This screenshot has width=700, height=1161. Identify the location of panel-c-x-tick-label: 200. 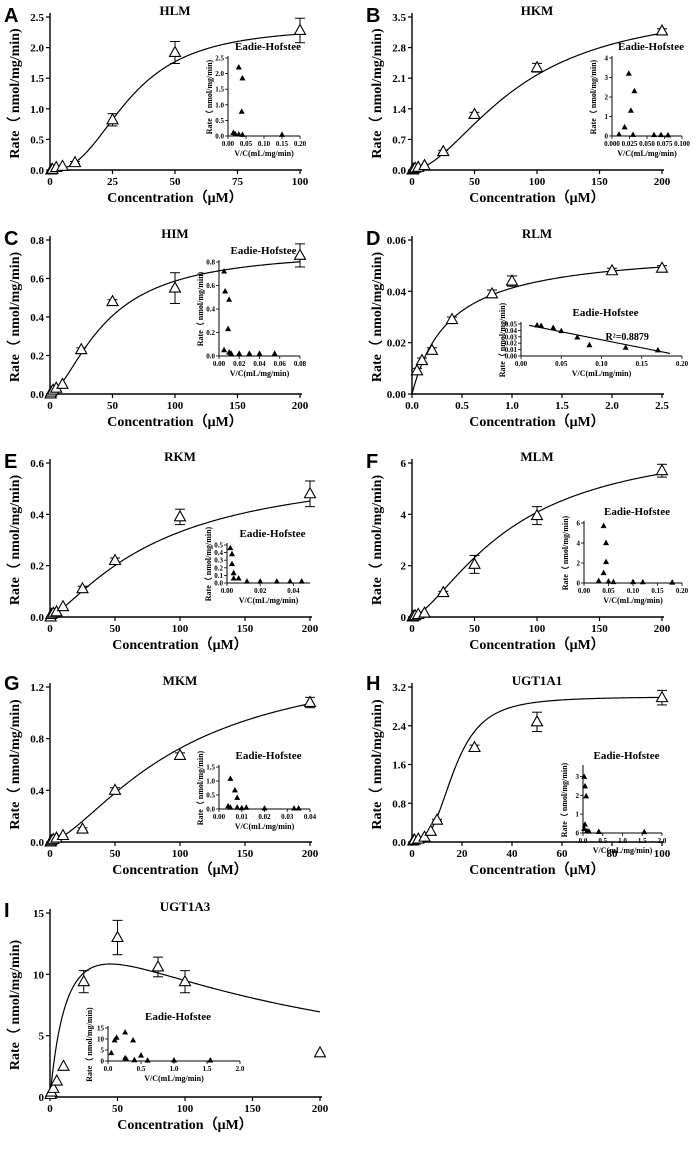
(300, 406).